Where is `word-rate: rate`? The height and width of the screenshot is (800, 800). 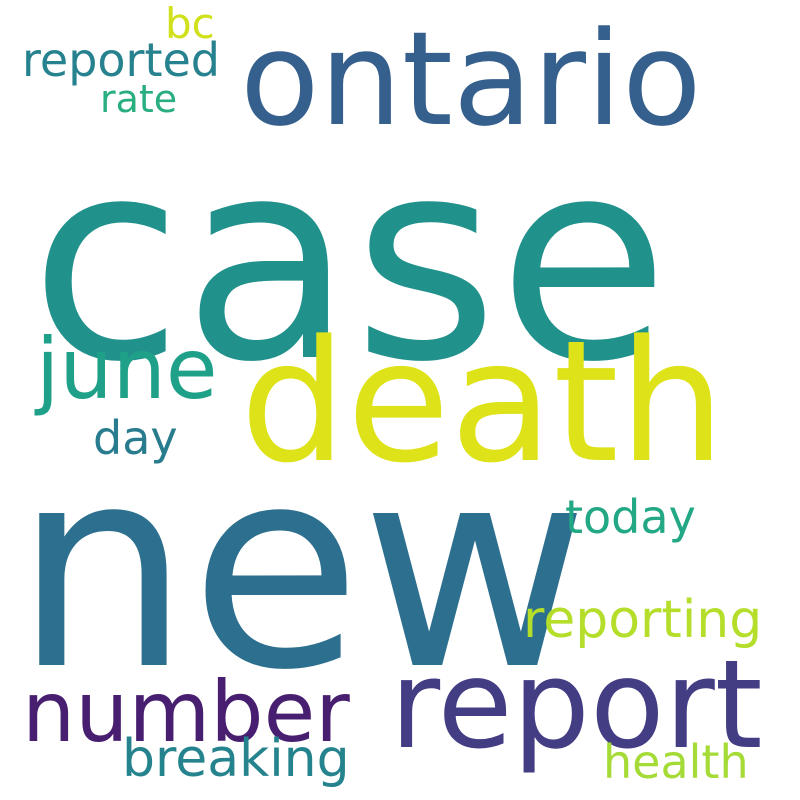
word-rate: rate is located at coordinates (139, 99).